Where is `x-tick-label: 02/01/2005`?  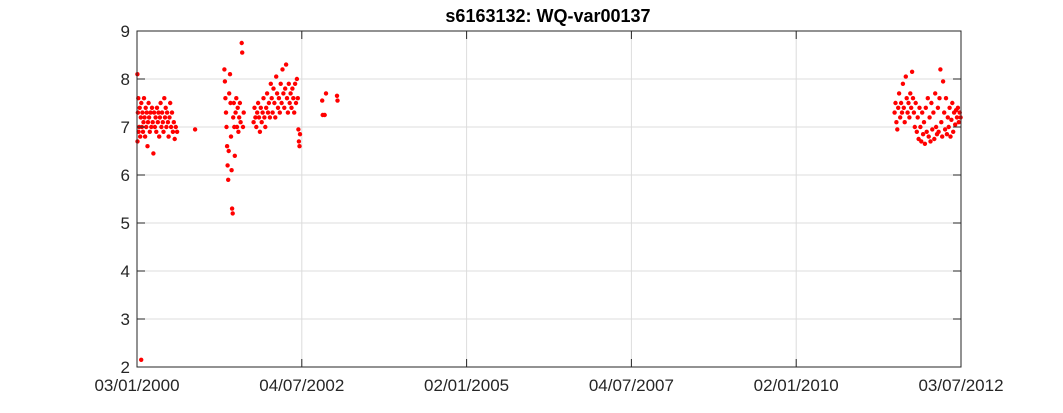
x-tick-label: 02/01/2005 is located at coordinates (466, 385).